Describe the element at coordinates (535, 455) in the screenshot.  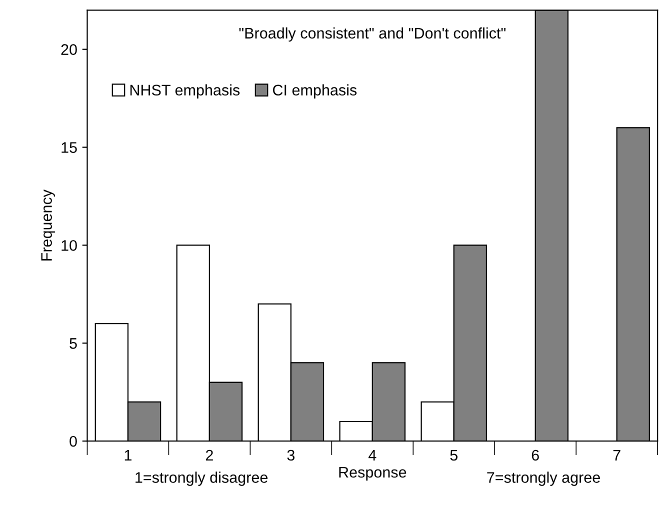
I see `x-tick-label: 6` at that location.